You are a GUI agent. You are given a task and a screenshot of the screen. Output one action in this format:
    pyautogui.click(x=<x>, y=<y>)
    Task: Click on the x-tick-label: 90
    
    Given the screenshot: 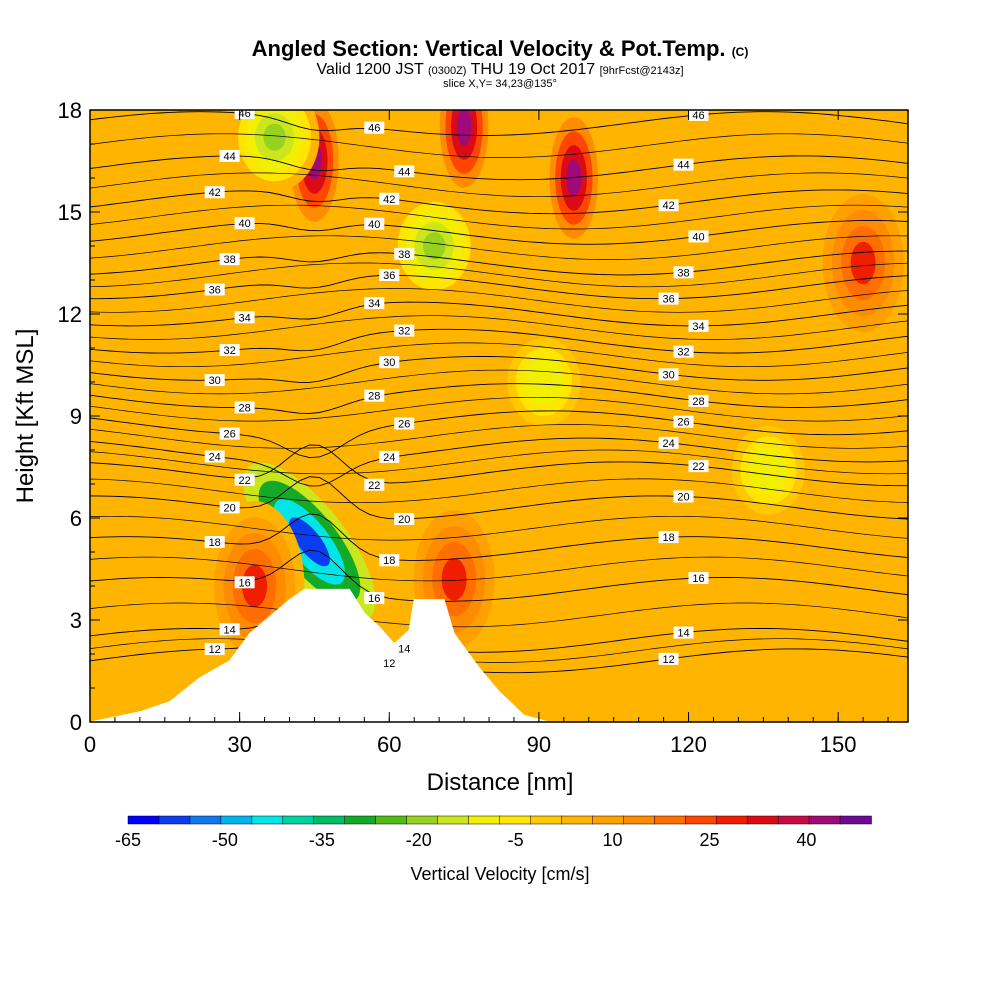 What is the action you would take?
    pyautogui.click(x=539, y=744)
    